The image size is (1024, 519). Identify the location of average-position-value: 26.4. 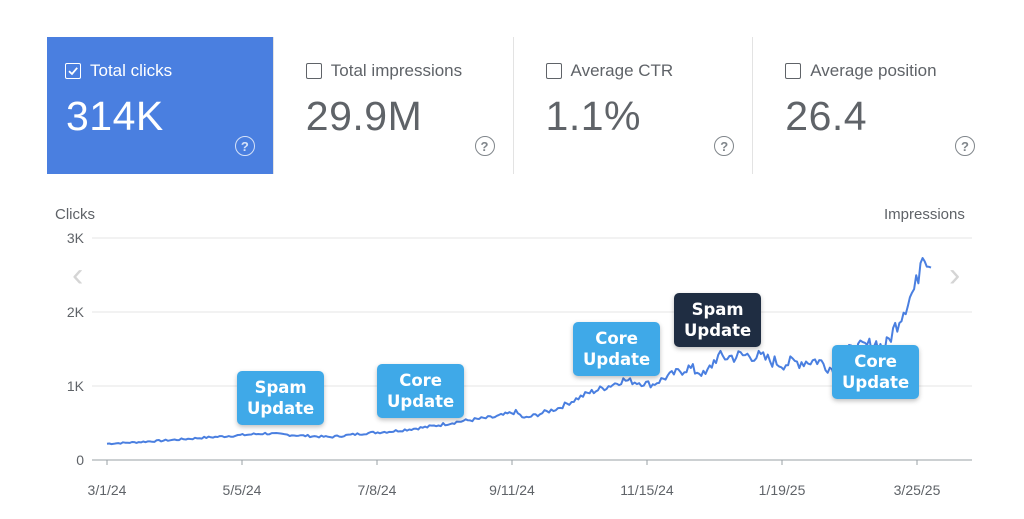
(826, 116).